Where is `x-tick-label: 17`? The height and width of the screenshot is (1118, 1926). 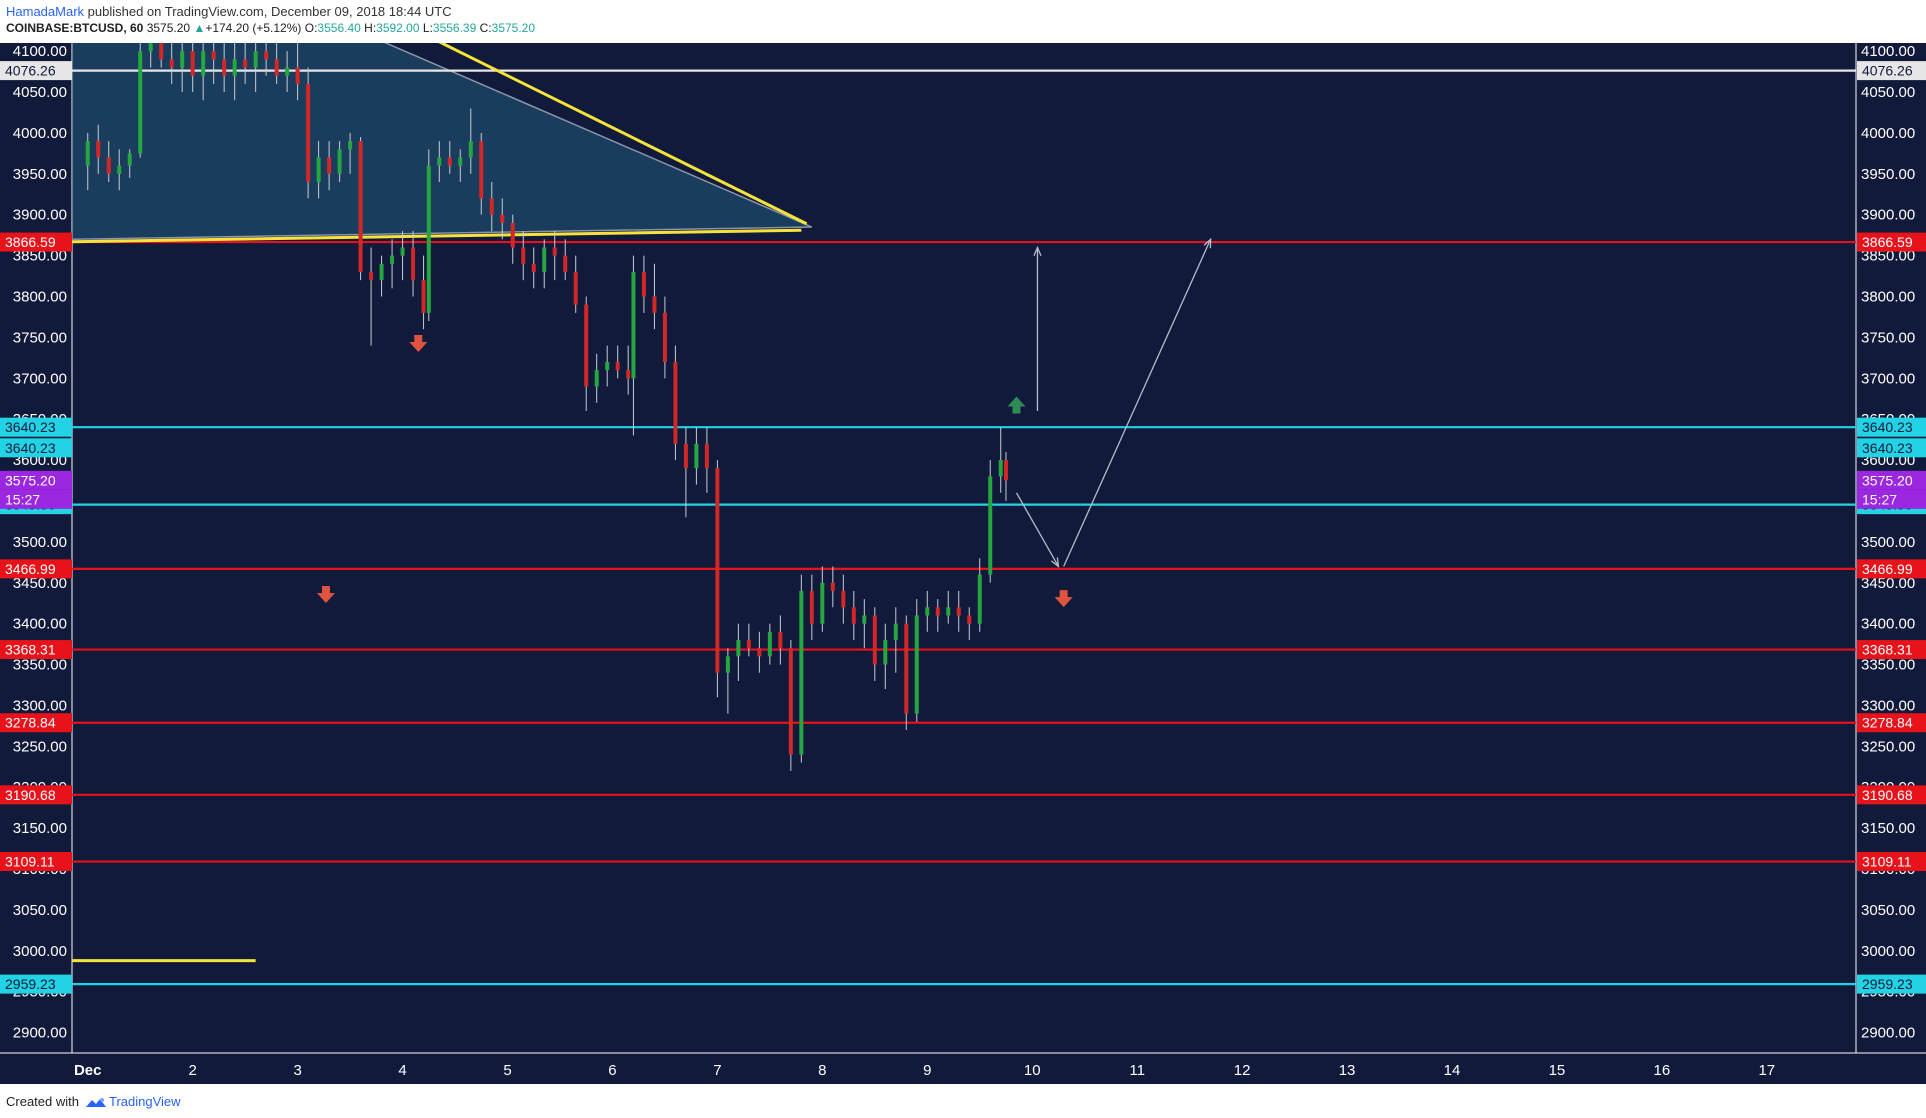
x-tick-label: 17 is located at coordinates (1766, 1070).